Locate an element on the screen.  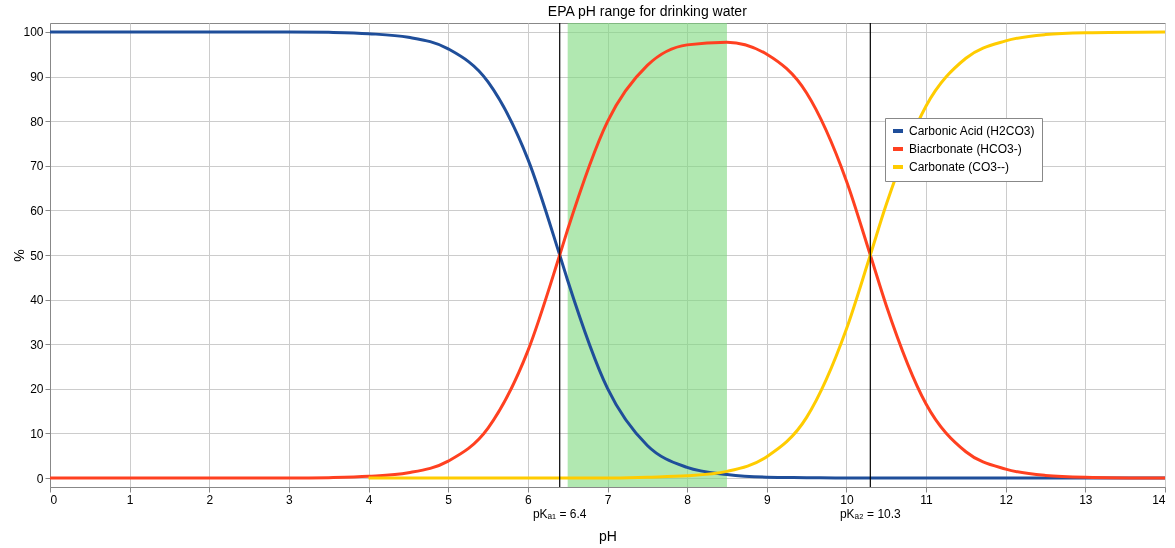
legend-label: Carbonic Acid (H2CO3) is located at coordinates (972, 131).